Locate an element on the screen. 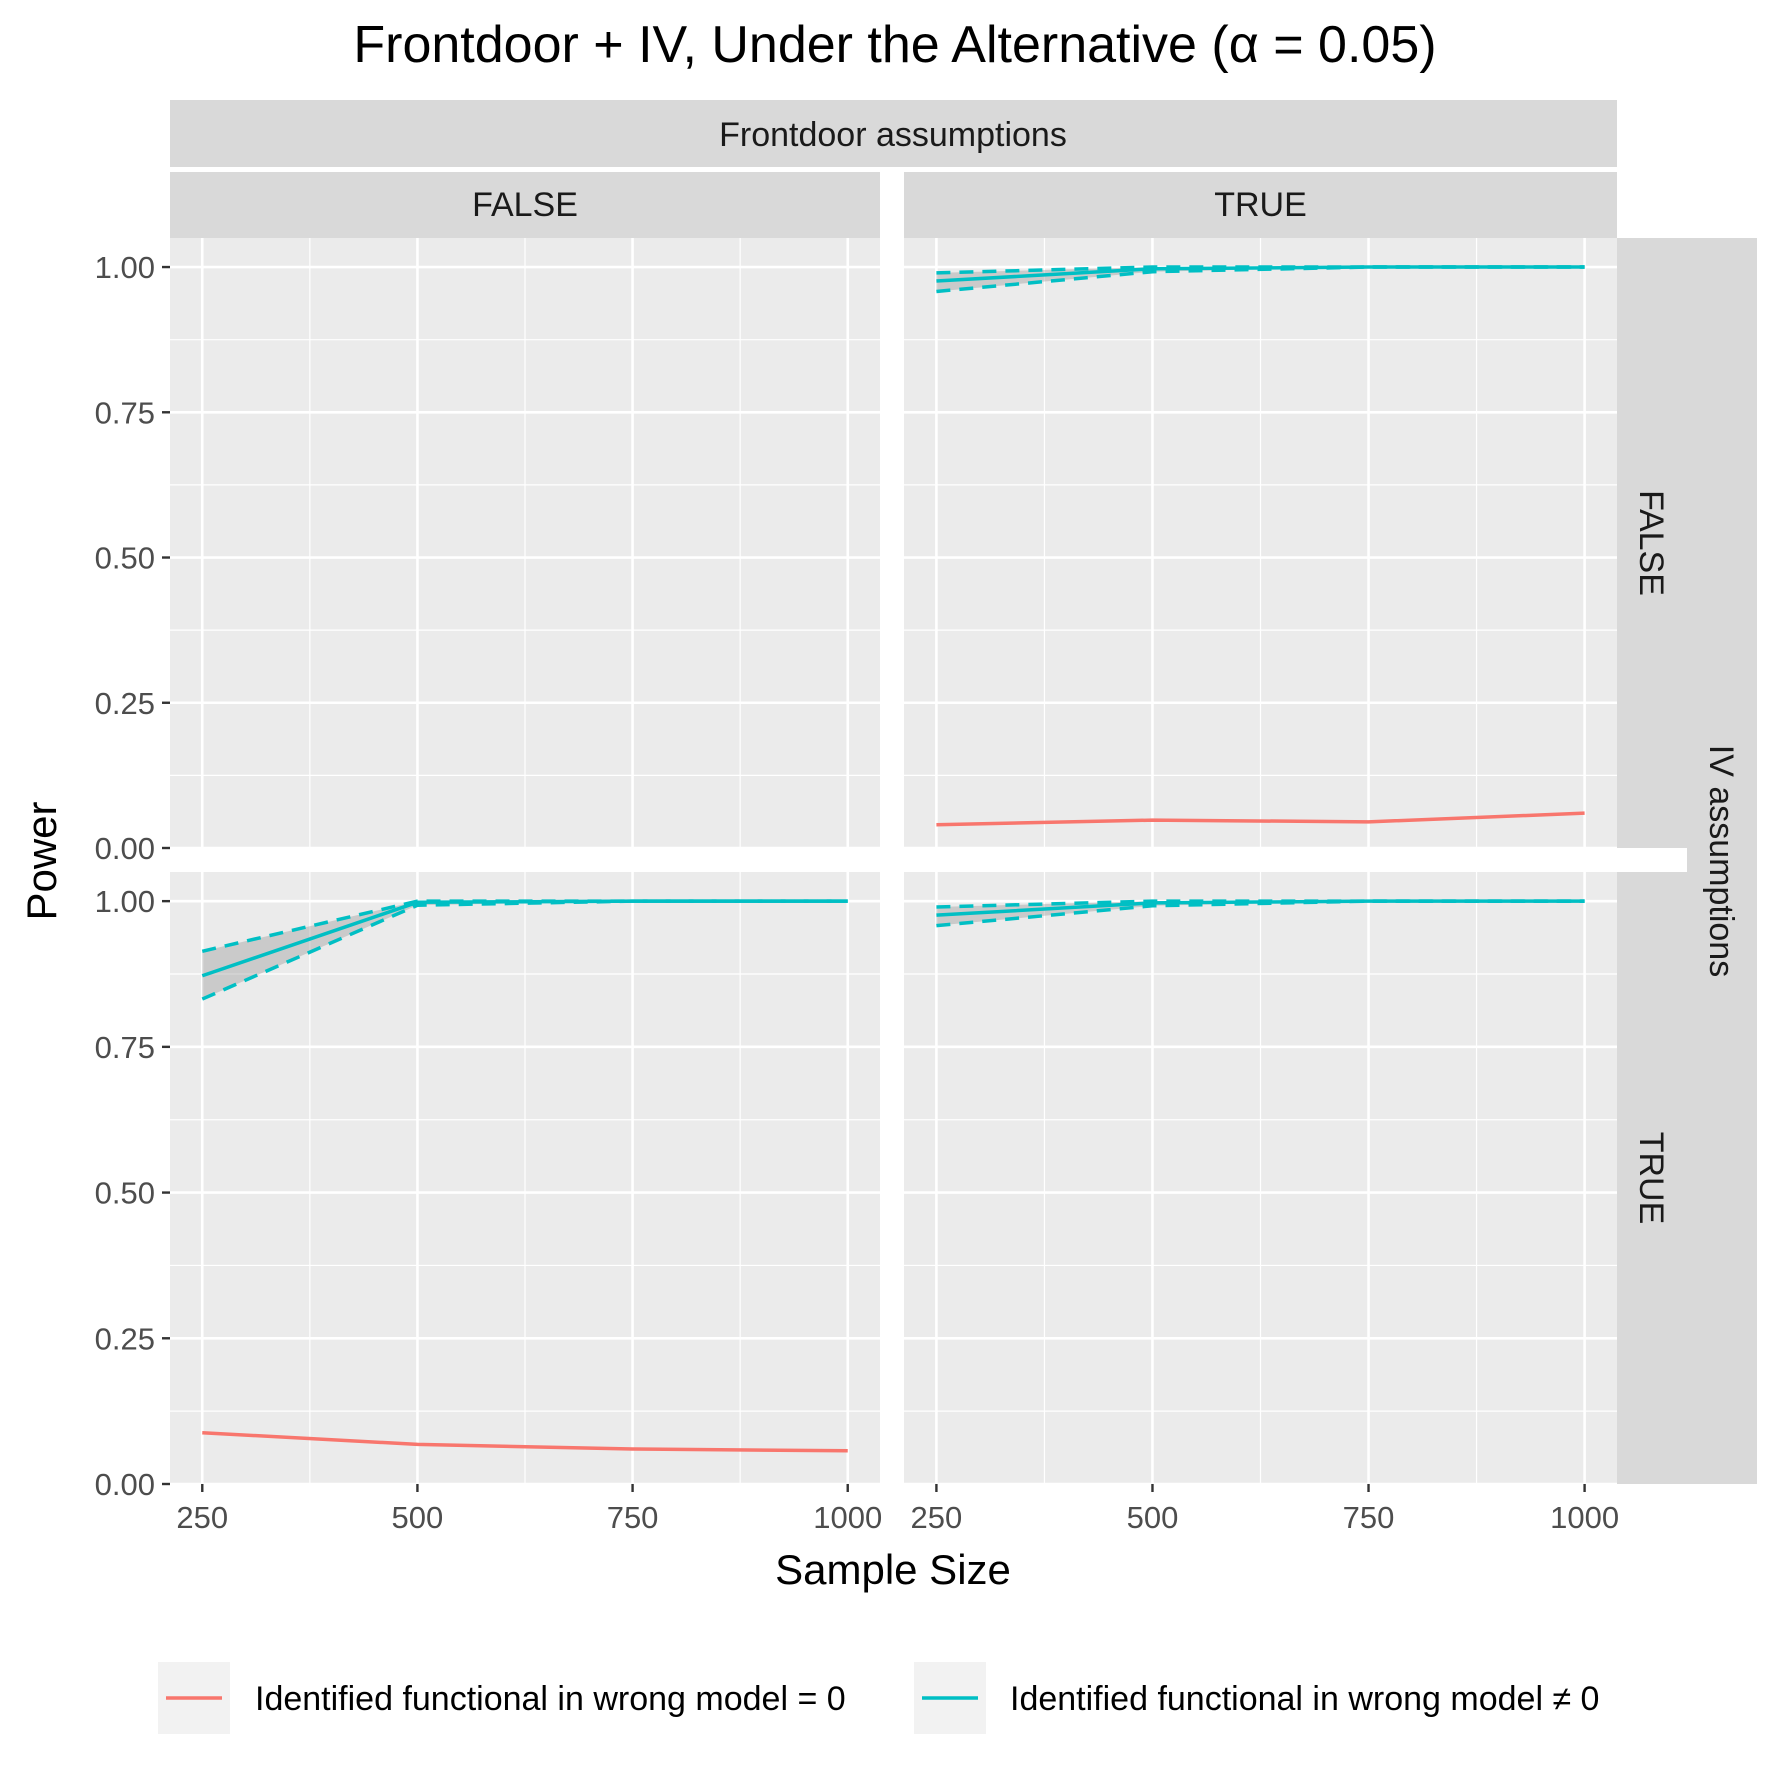 The image size is (1771, 1771). facet-row-strip-false is located at coordinates (1652, 543).